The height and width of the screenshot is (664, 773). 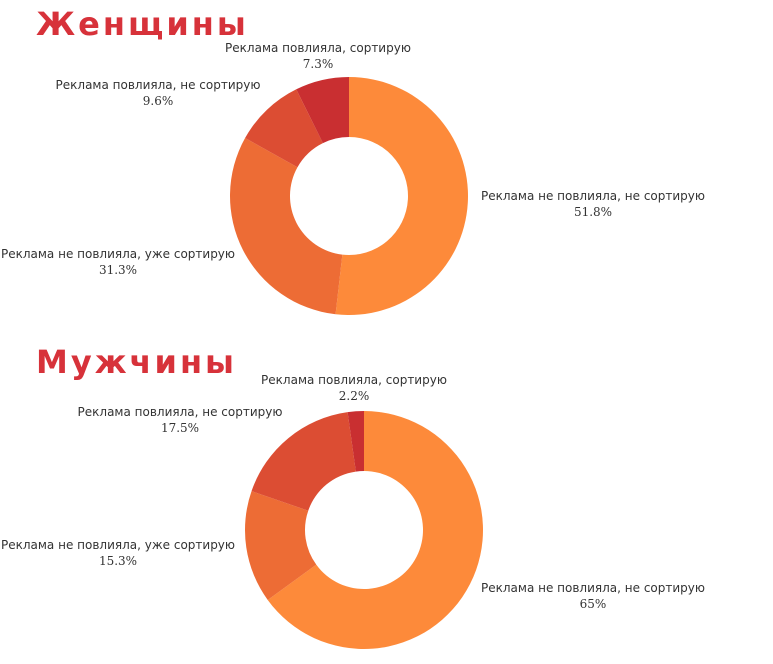 What do you see at coordinates (158, 85) in the screenshot?
I see `slice-label-women-2: Реклама повлияла, не сортирую` at bounding box center [158, 85].